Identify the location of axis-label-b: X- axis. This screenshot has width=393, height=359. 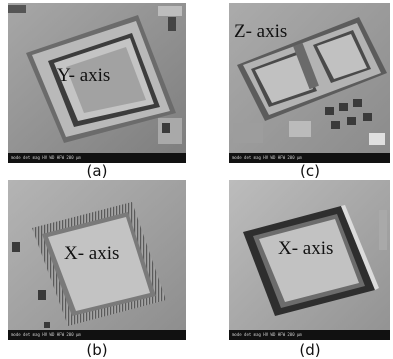
(92, 253).